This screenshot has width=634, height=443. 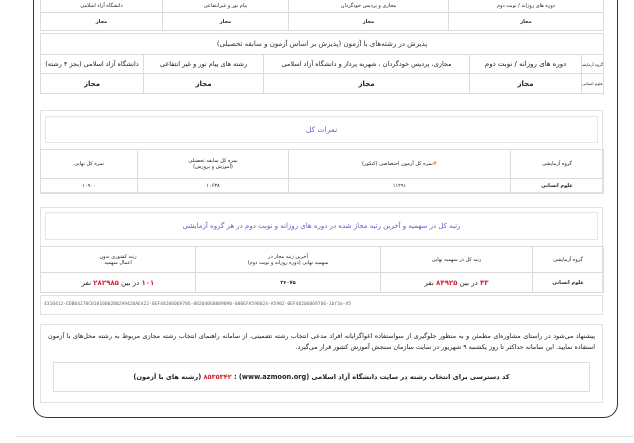 What do you see at coordinates (89, 186) in the screenshot?
I see `final-score: ۱۰۹۰۰` at bounding box center [89, 186].